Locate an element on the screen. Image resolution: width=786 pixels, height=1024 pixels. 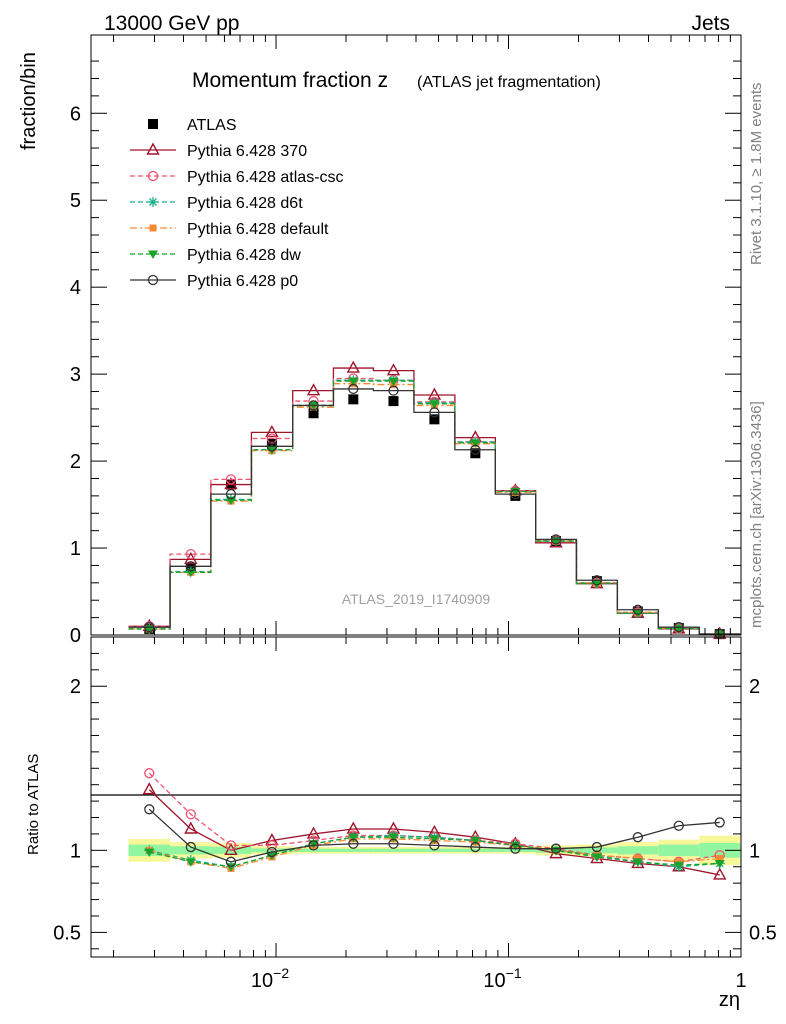
ratio-y-tick-label-right: 2 is located at coordinates (754, 687).